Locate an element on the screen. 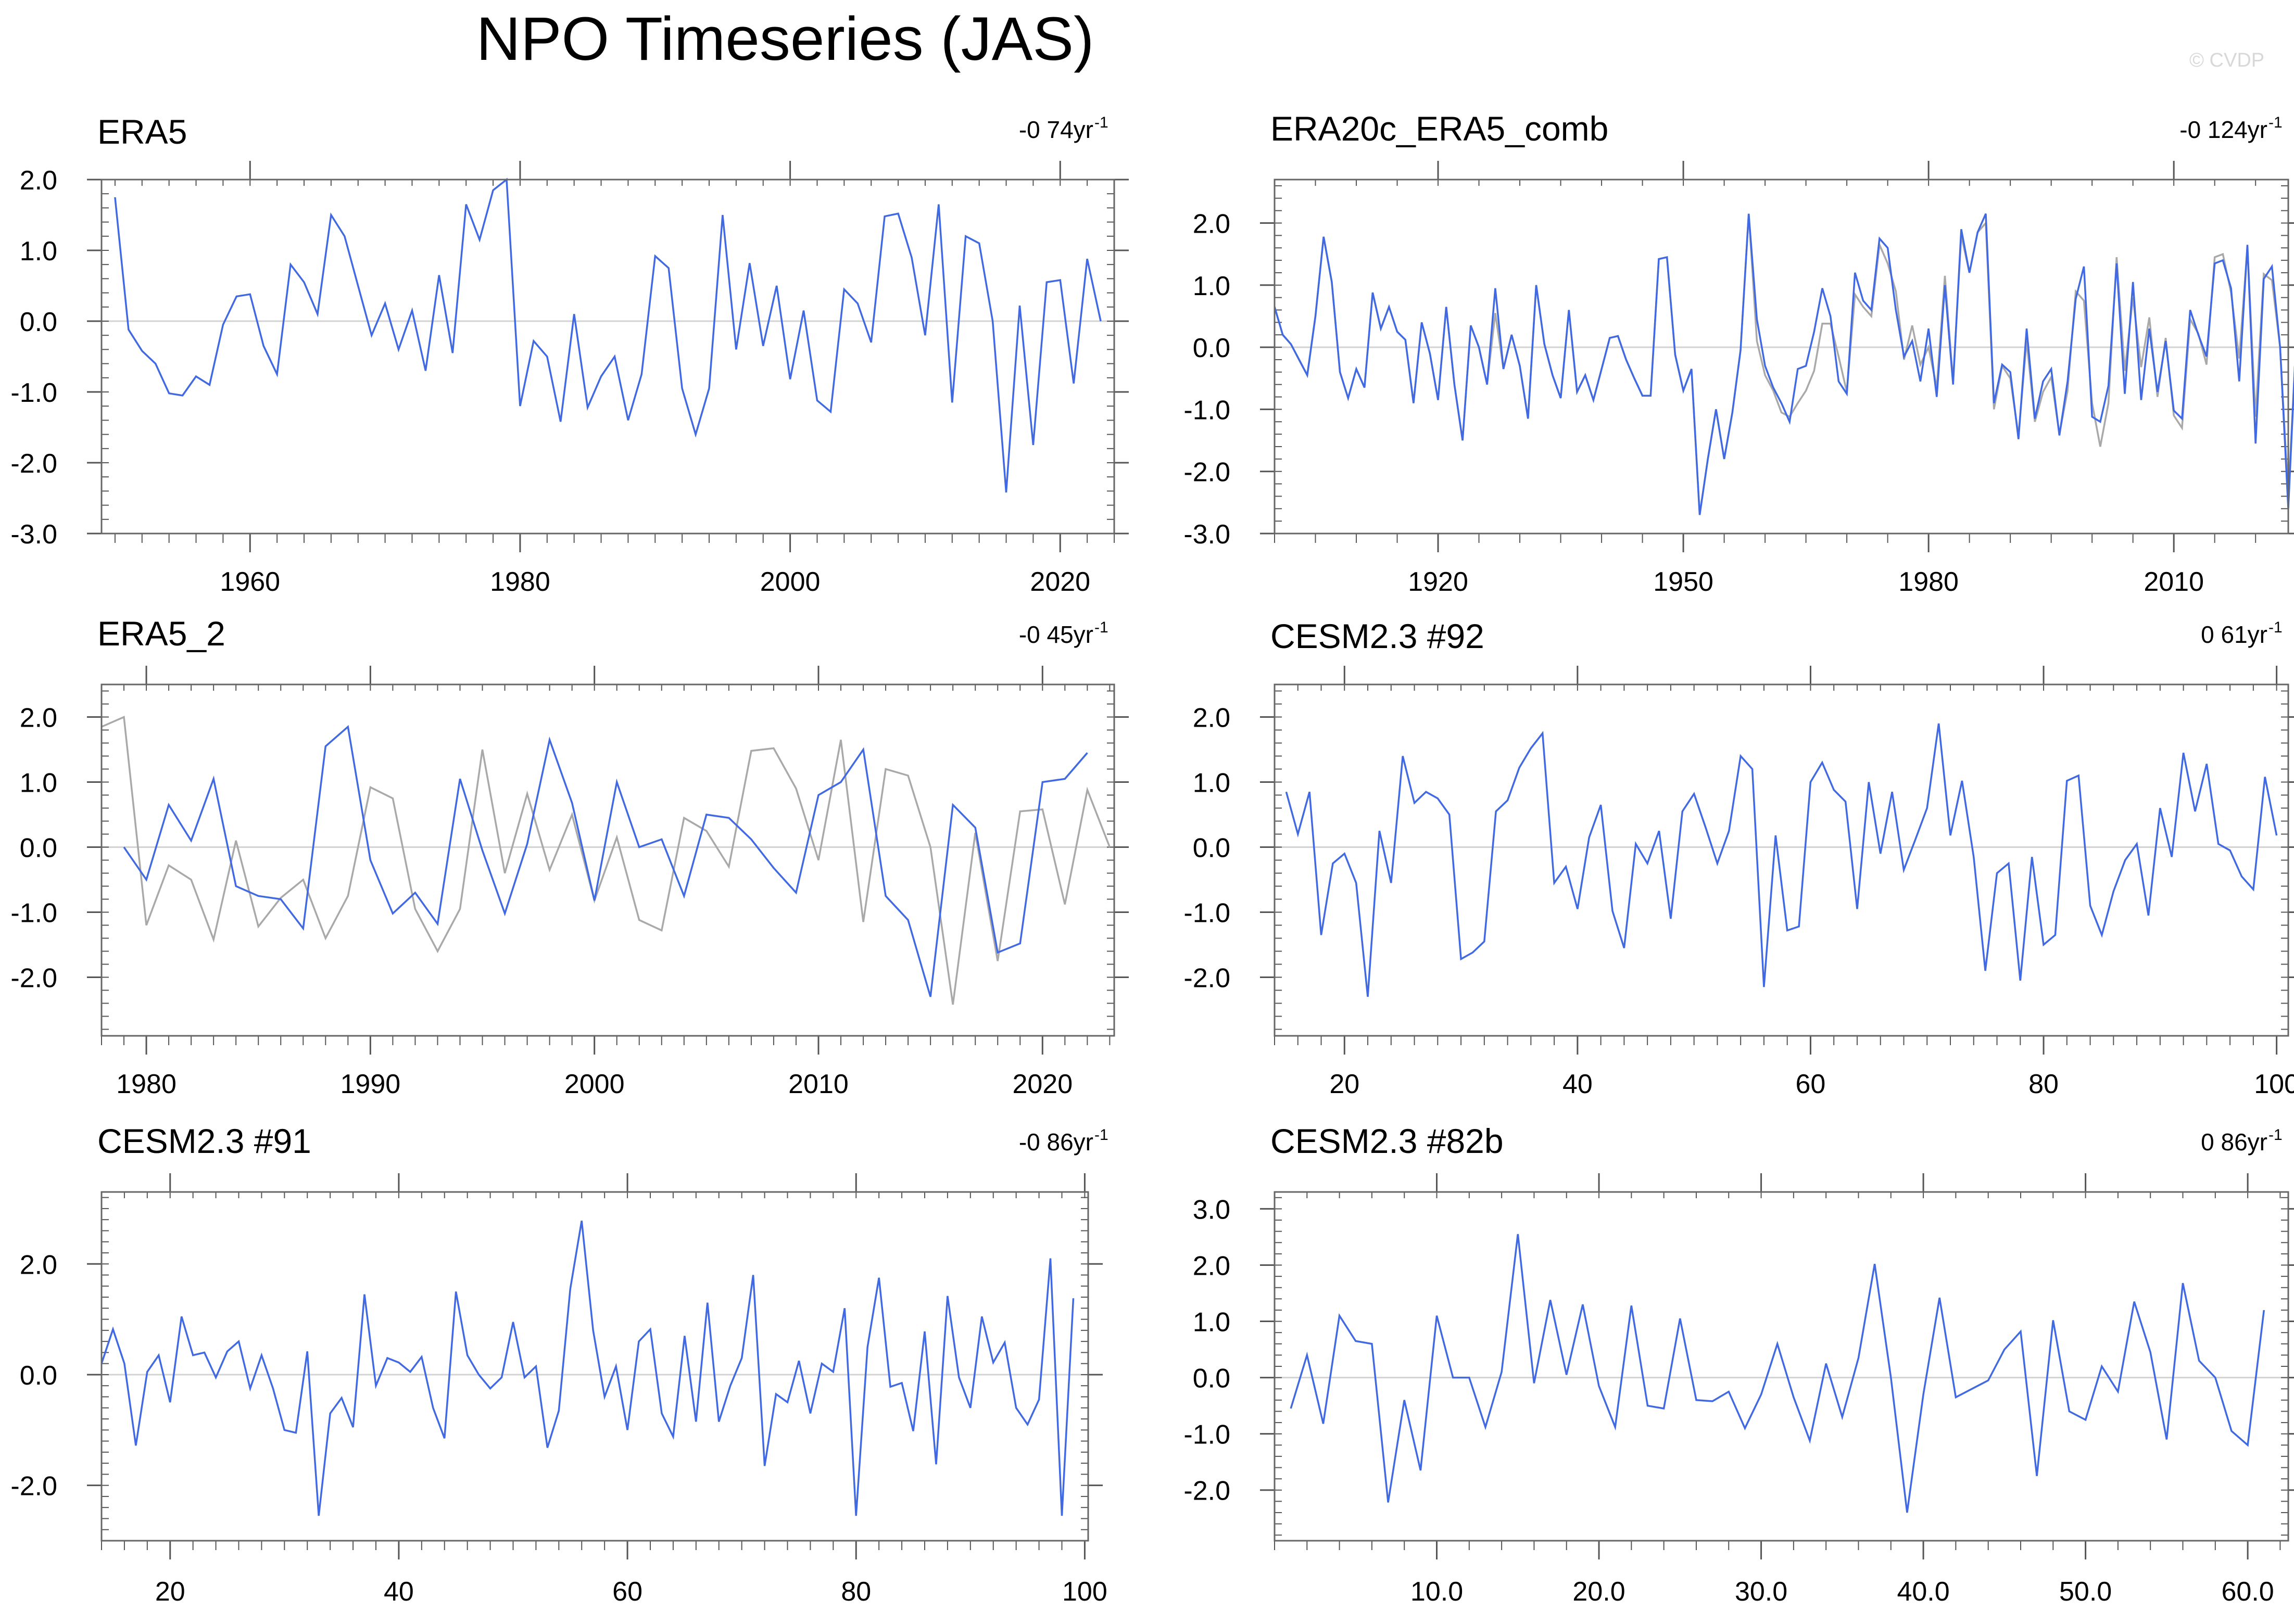  cvdp-credit: © CVDP is located at coordinates (2227, 60).